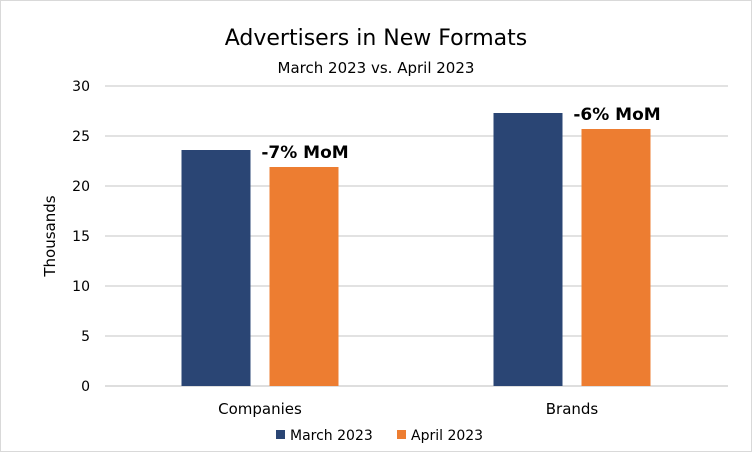 This screenshot has width=752, height=452. Describe the element at coordinates (304, 276) in the screenshot. I see `bar-companies-april-2023` at that location.